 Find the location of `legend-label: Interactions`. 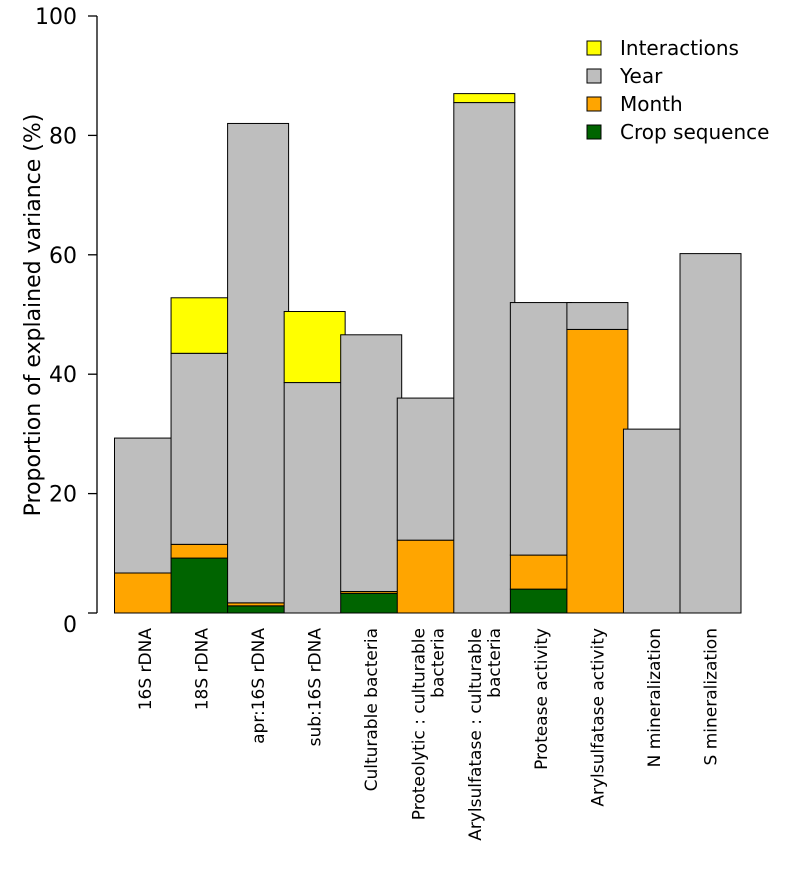

legend-label: Interactions is located at coordinates (679, 48).